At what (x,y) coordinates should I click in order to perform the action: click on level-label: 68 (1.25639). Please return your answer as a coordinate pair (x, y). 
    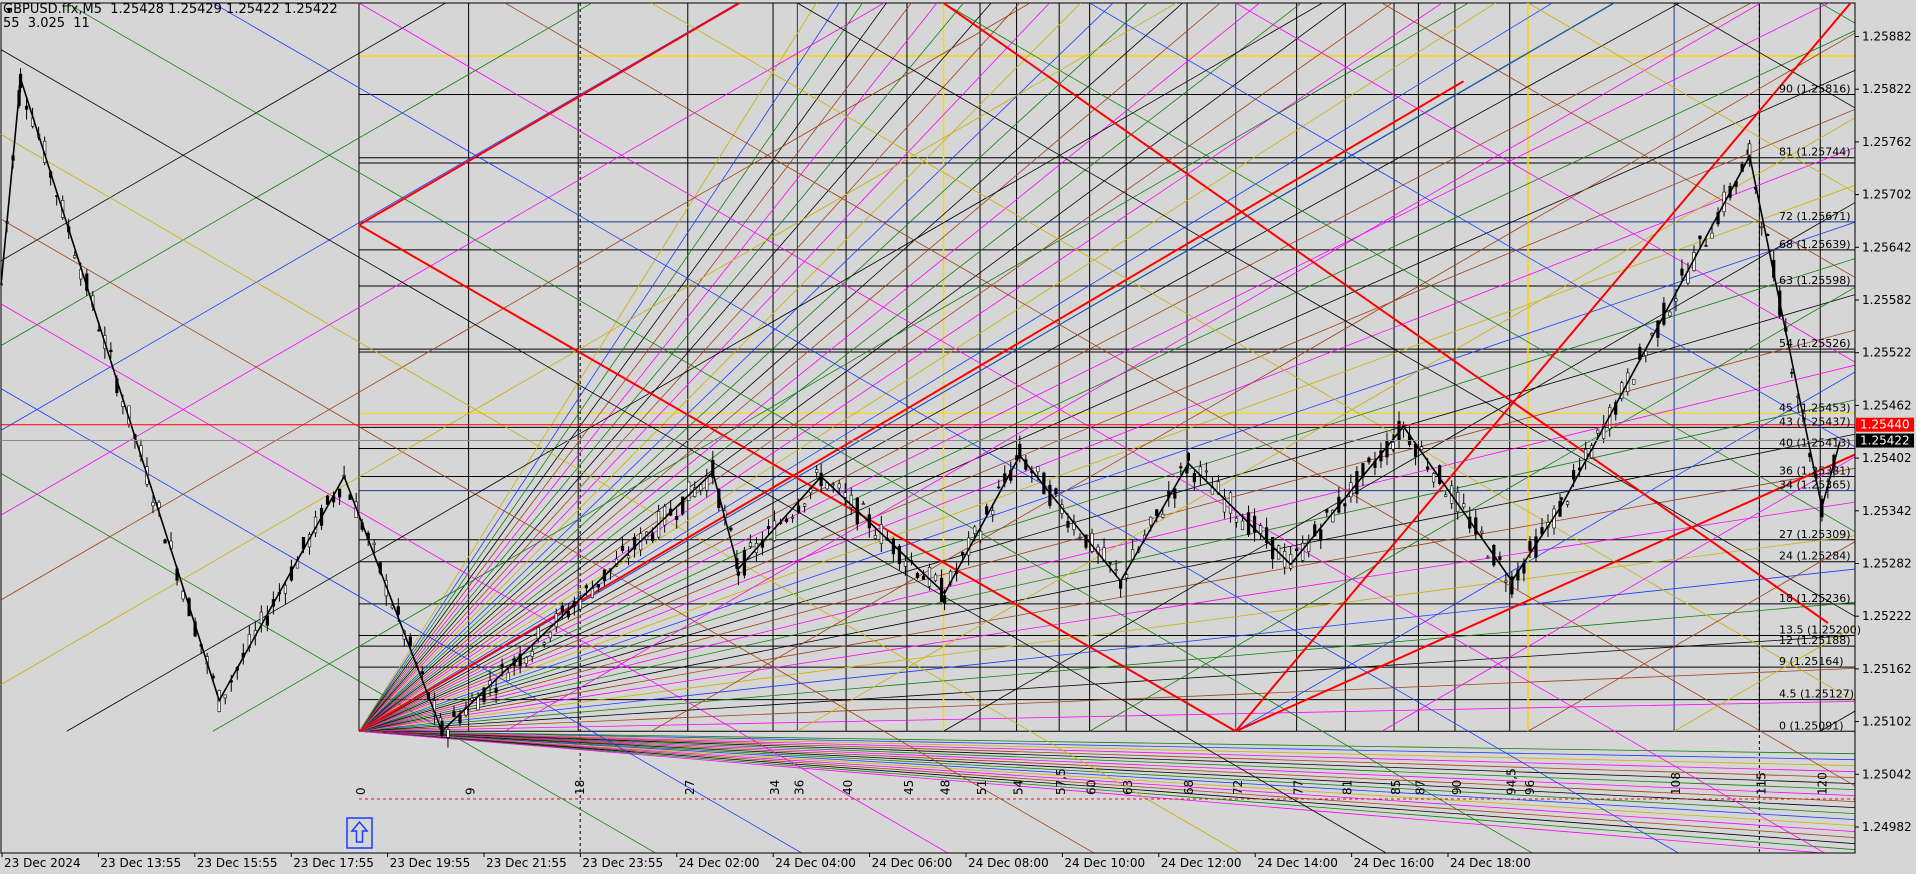
    Looking at the image, I should click on (1815, 244).